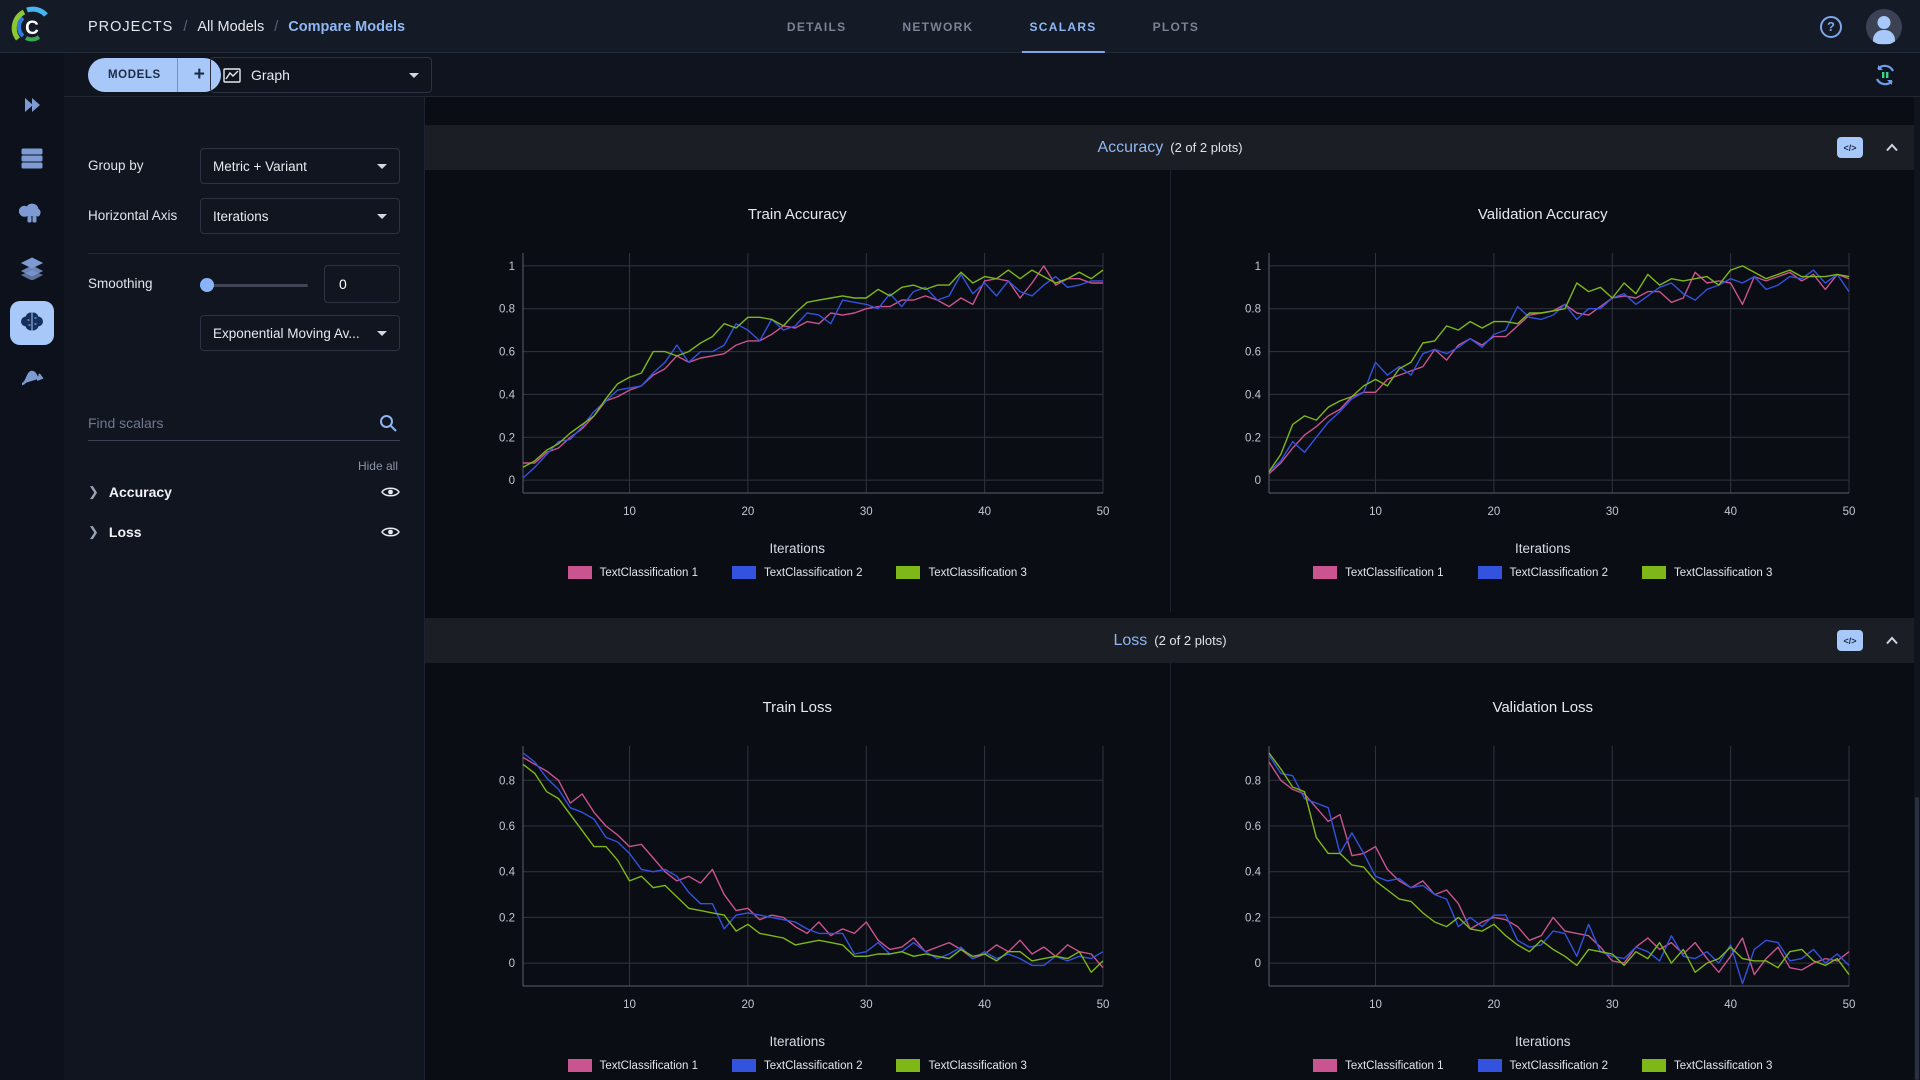  Describe the element at coordinates (244, 492) in the screenshot. I see `metric-group-accuracy: ❯ Accuracy` at that location.